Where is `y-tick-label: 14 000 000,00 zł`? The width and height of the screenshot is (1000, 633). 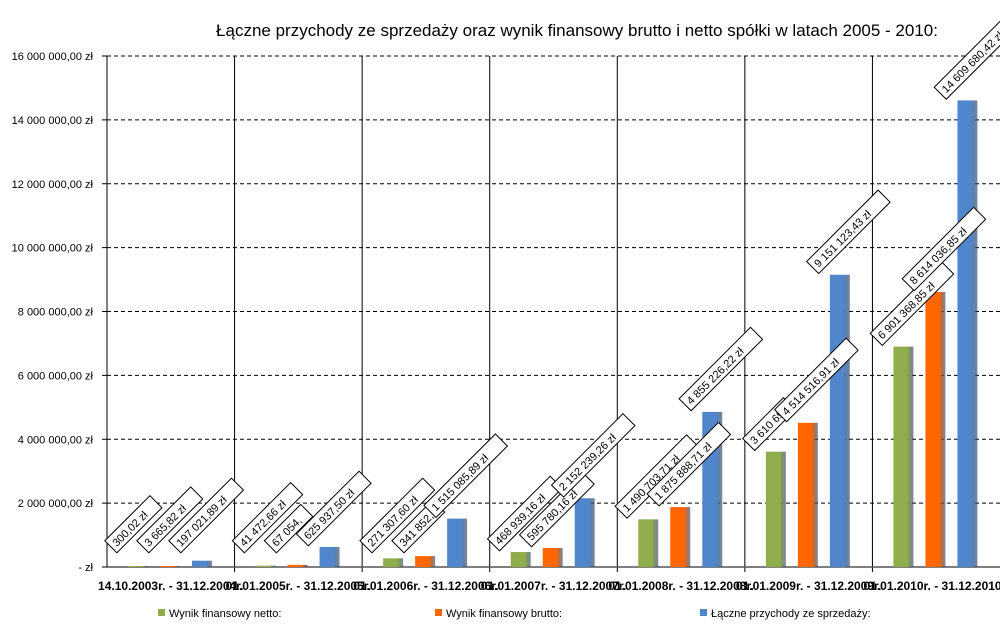
y-tick-label: 14 000 000,00 zł is located at coordinates (53, 121).